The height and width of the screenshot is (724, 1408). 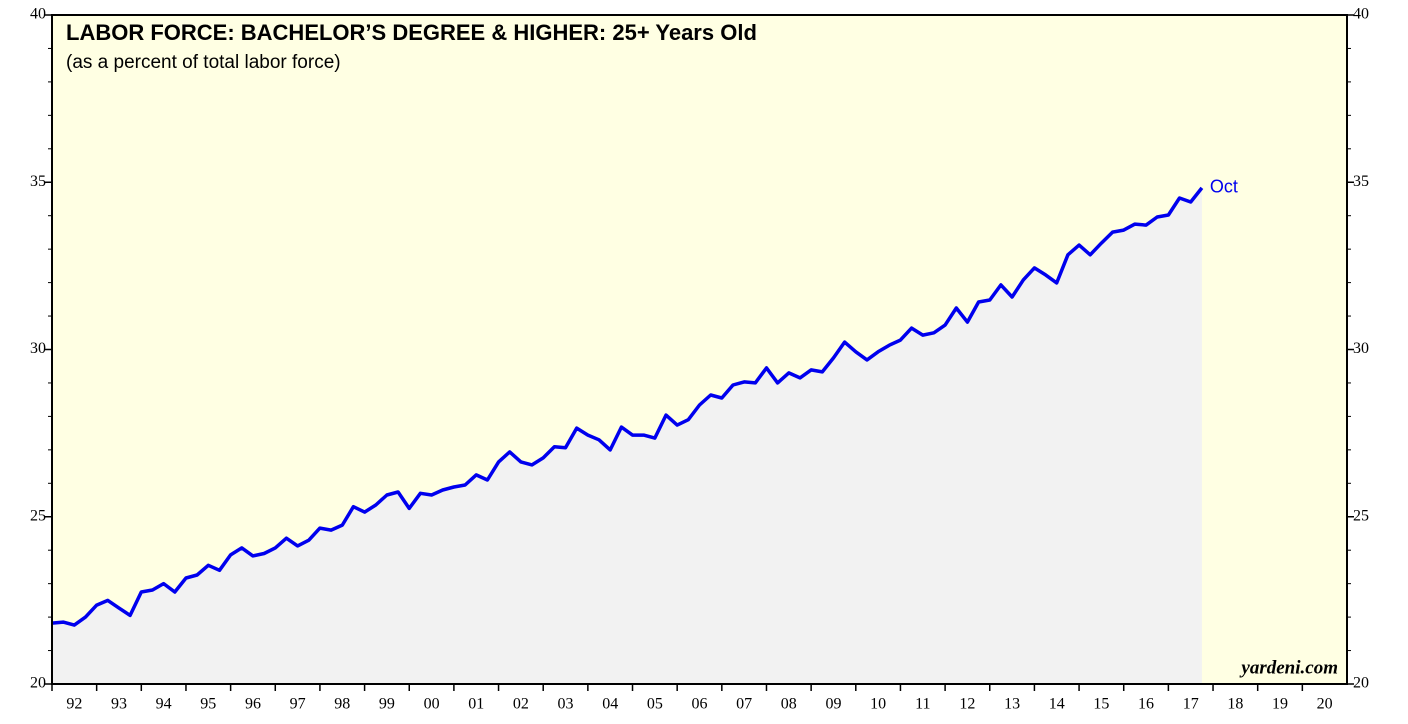 I want to click on x-tick-label: 19, so click(x=1280, y=704).